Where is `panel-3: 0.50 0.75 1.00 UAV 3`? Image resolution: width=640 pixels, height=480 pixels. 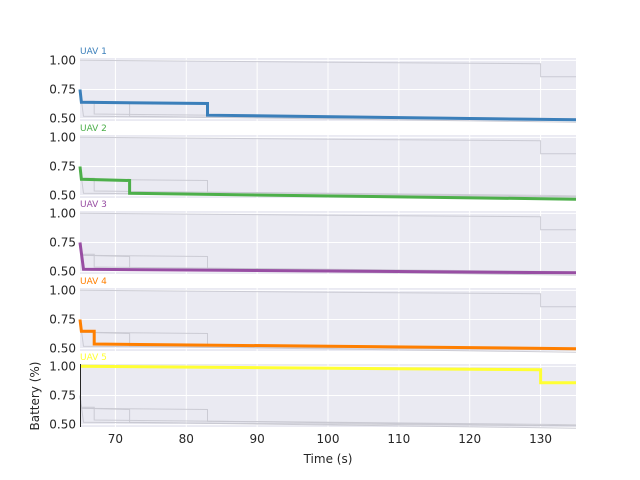 panel-3: 0.50 0.75 1.00 UAV 3 is located at coordinates (313, 239).